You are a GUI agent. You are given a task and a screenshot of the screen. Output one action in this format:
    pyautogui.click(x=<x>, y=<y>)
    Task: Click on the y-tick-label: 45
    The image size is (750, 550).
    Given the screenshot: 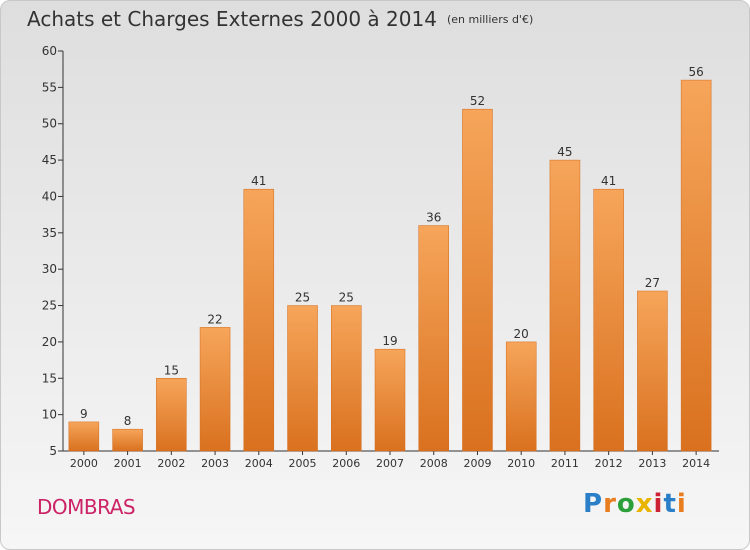 What is the action you would take?
    pyautogui.click(x=49, y=160)
    